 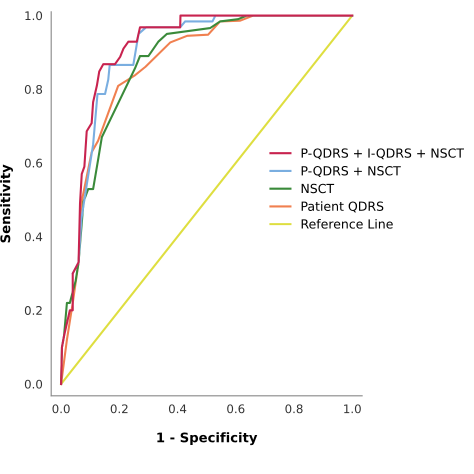 What do you see at coordinates (6, 203) in the screenshot?
I see `y-axis-title: Sensitivity` at bounding box center [6, 203].